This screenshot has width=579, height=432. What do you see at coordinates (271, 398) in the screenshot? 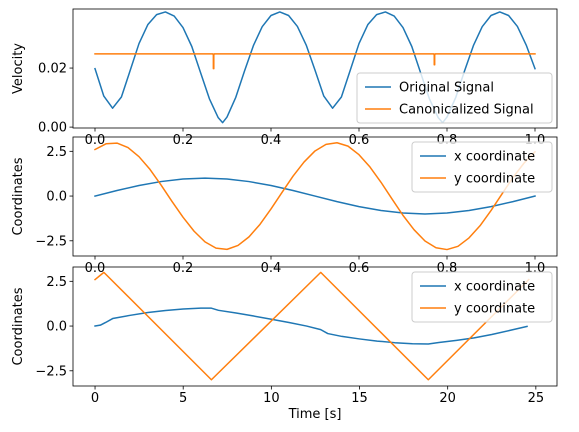
I see `x-tick-label: 10` at bounding box center [271, 398].